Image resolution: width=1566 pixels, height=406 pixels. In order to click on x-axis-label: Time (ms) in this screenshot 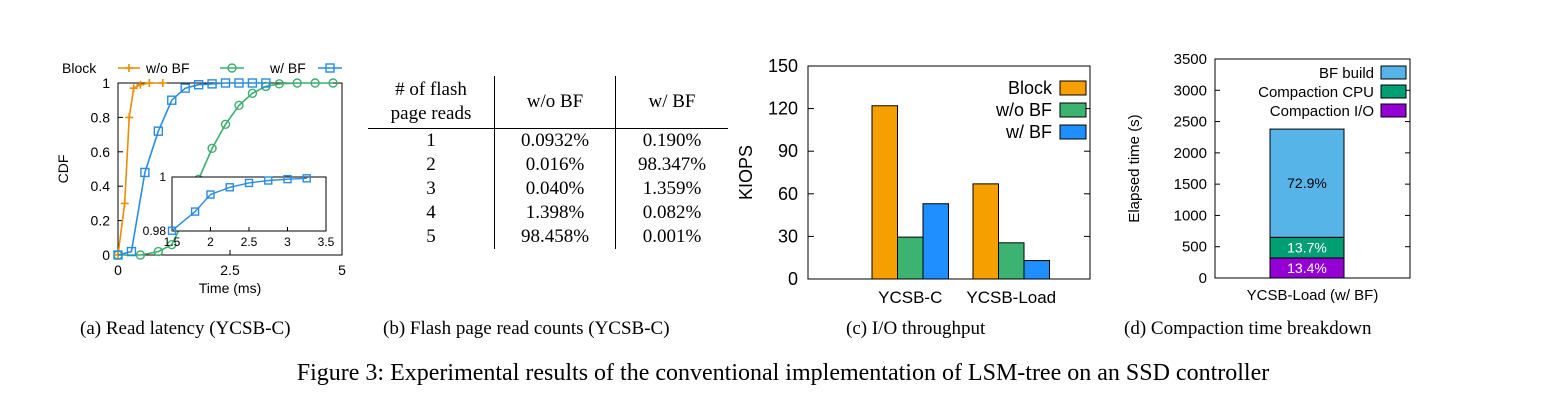, I will do `click(230, 288)`.